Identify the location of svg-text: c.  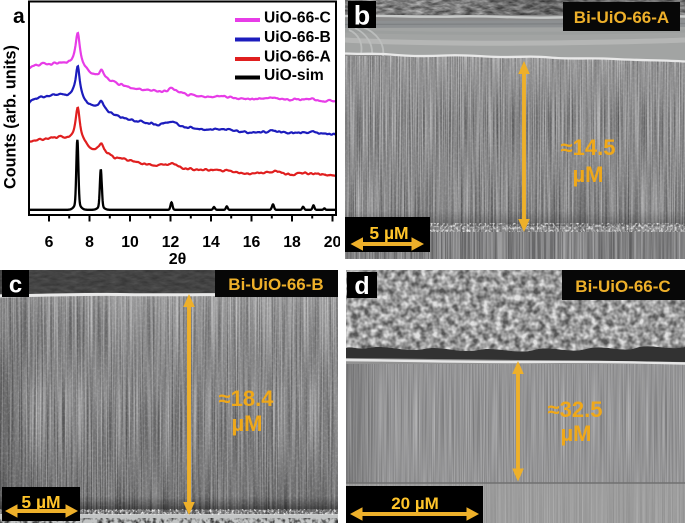
(15, 285).